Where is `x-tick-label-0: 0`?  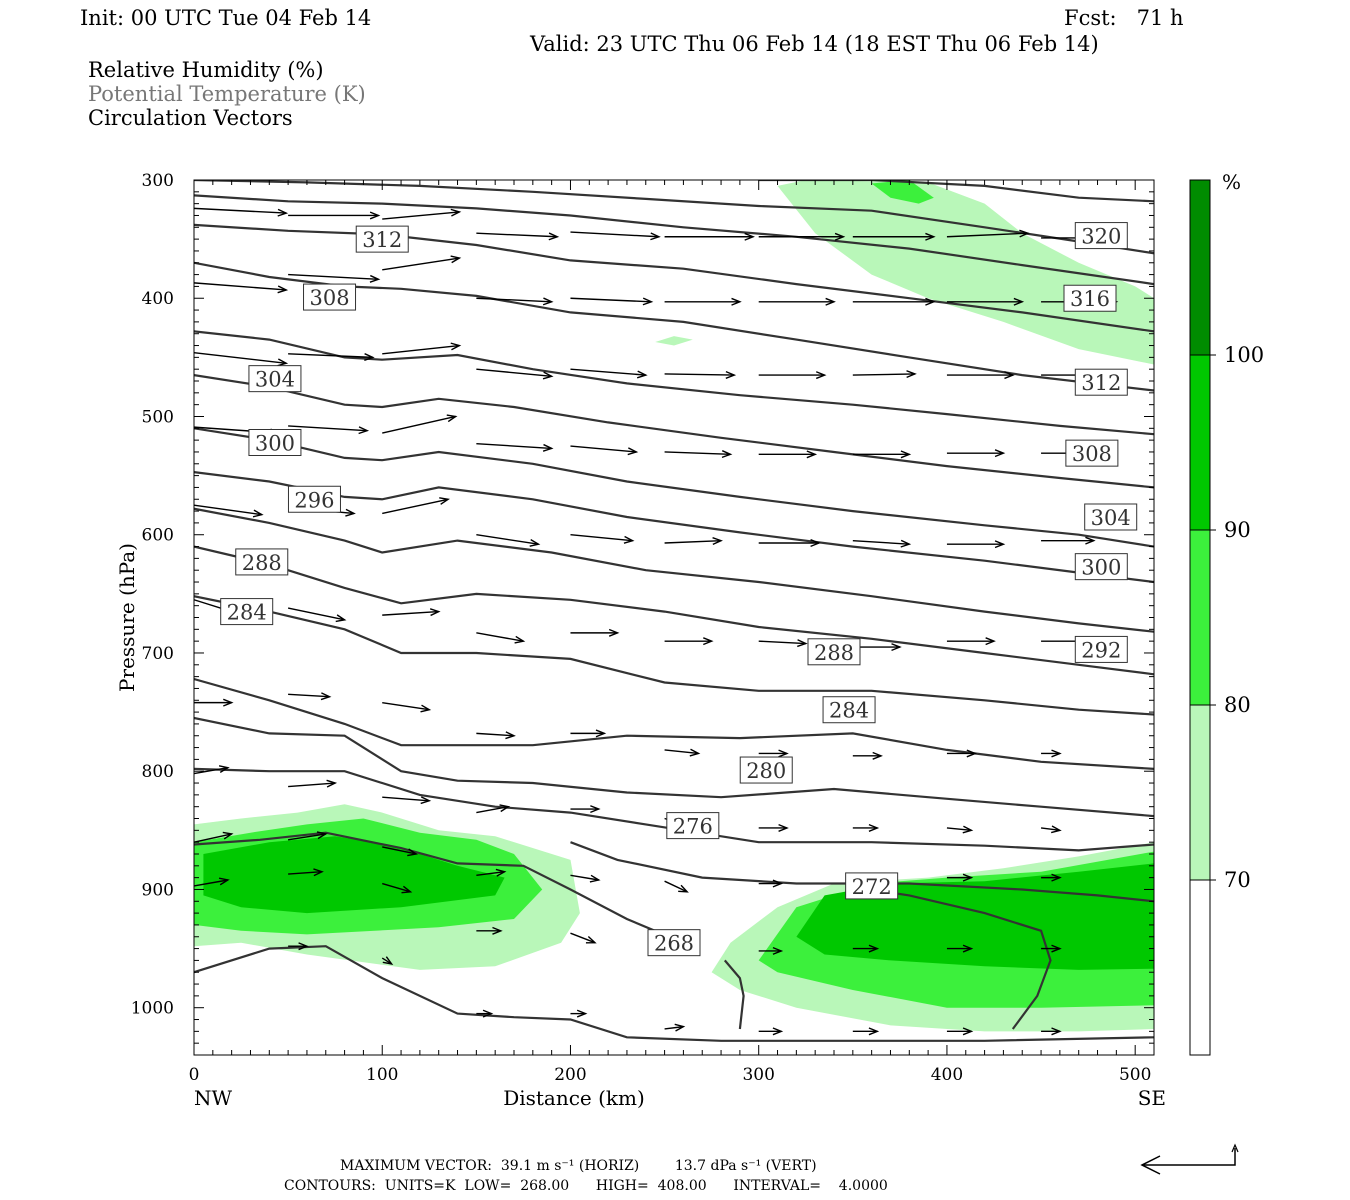 x-tick-label-0: 0 is located at coordinates (194, 1075).